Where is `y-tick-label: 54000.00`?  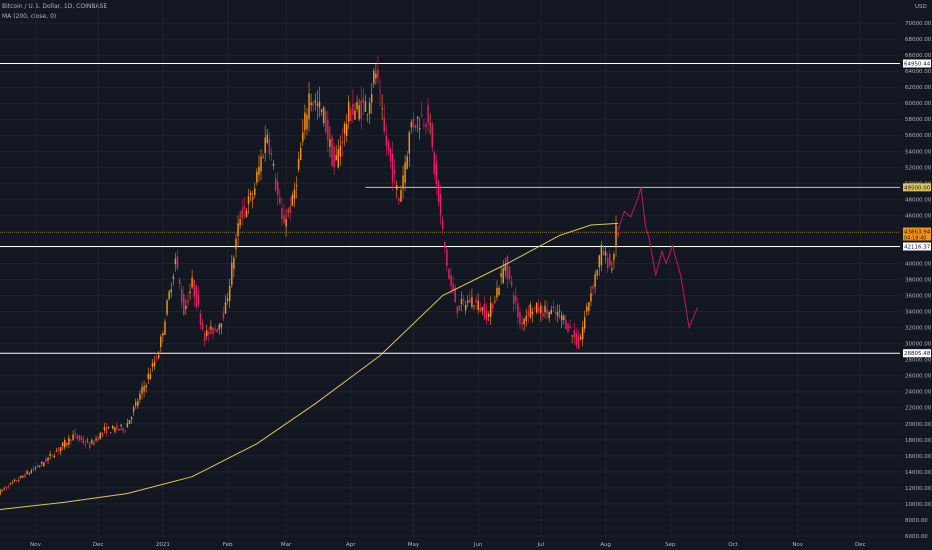 y-tick-label: 54000.00 is located at coordinates (918, 152).